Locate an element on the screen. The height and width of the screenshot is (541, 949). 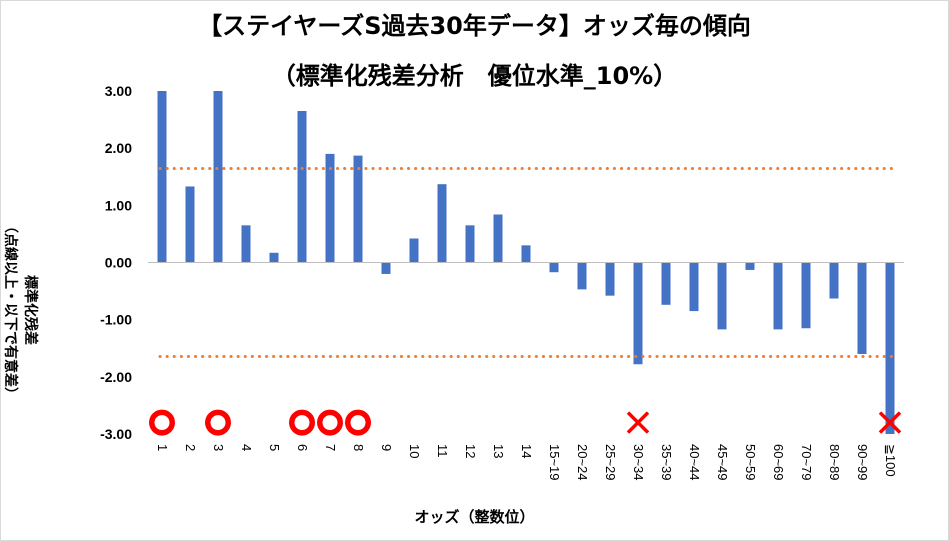
x-tick-label: 6 is located at coordinates (302, 447).